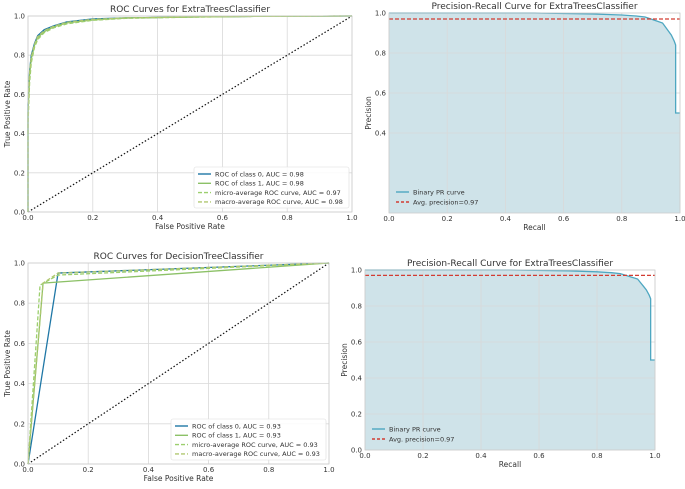 The height and width of the screenshot is (489, 685). I want to click on chart-title: ROC Curves for ExtraTreesClassifier, so click(190, 10).